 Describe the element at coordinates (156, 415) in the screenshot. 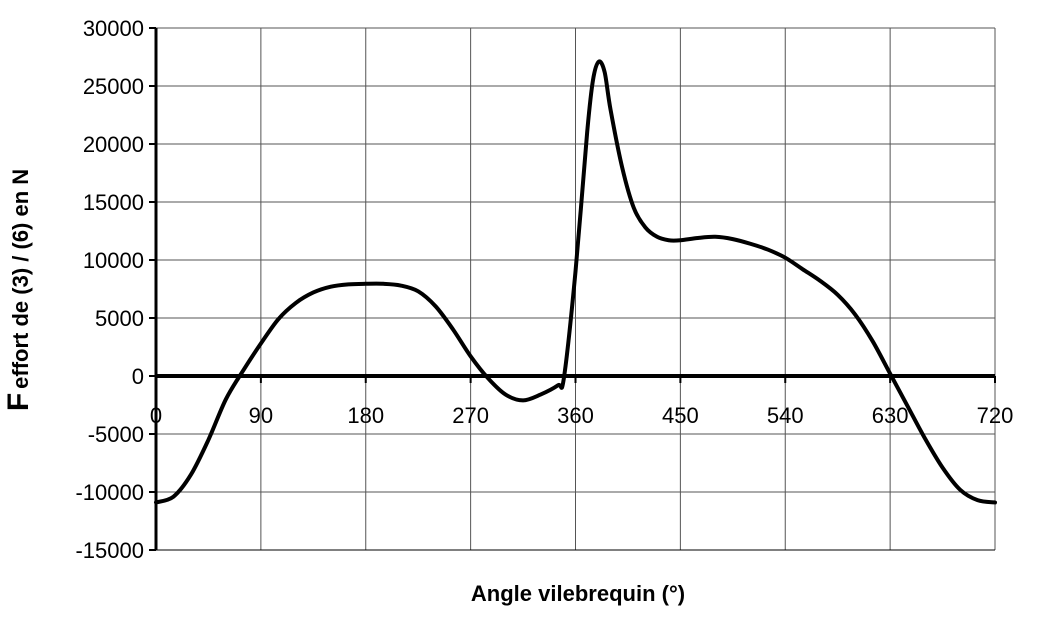

I see `x-tick-label: 0` at that location.